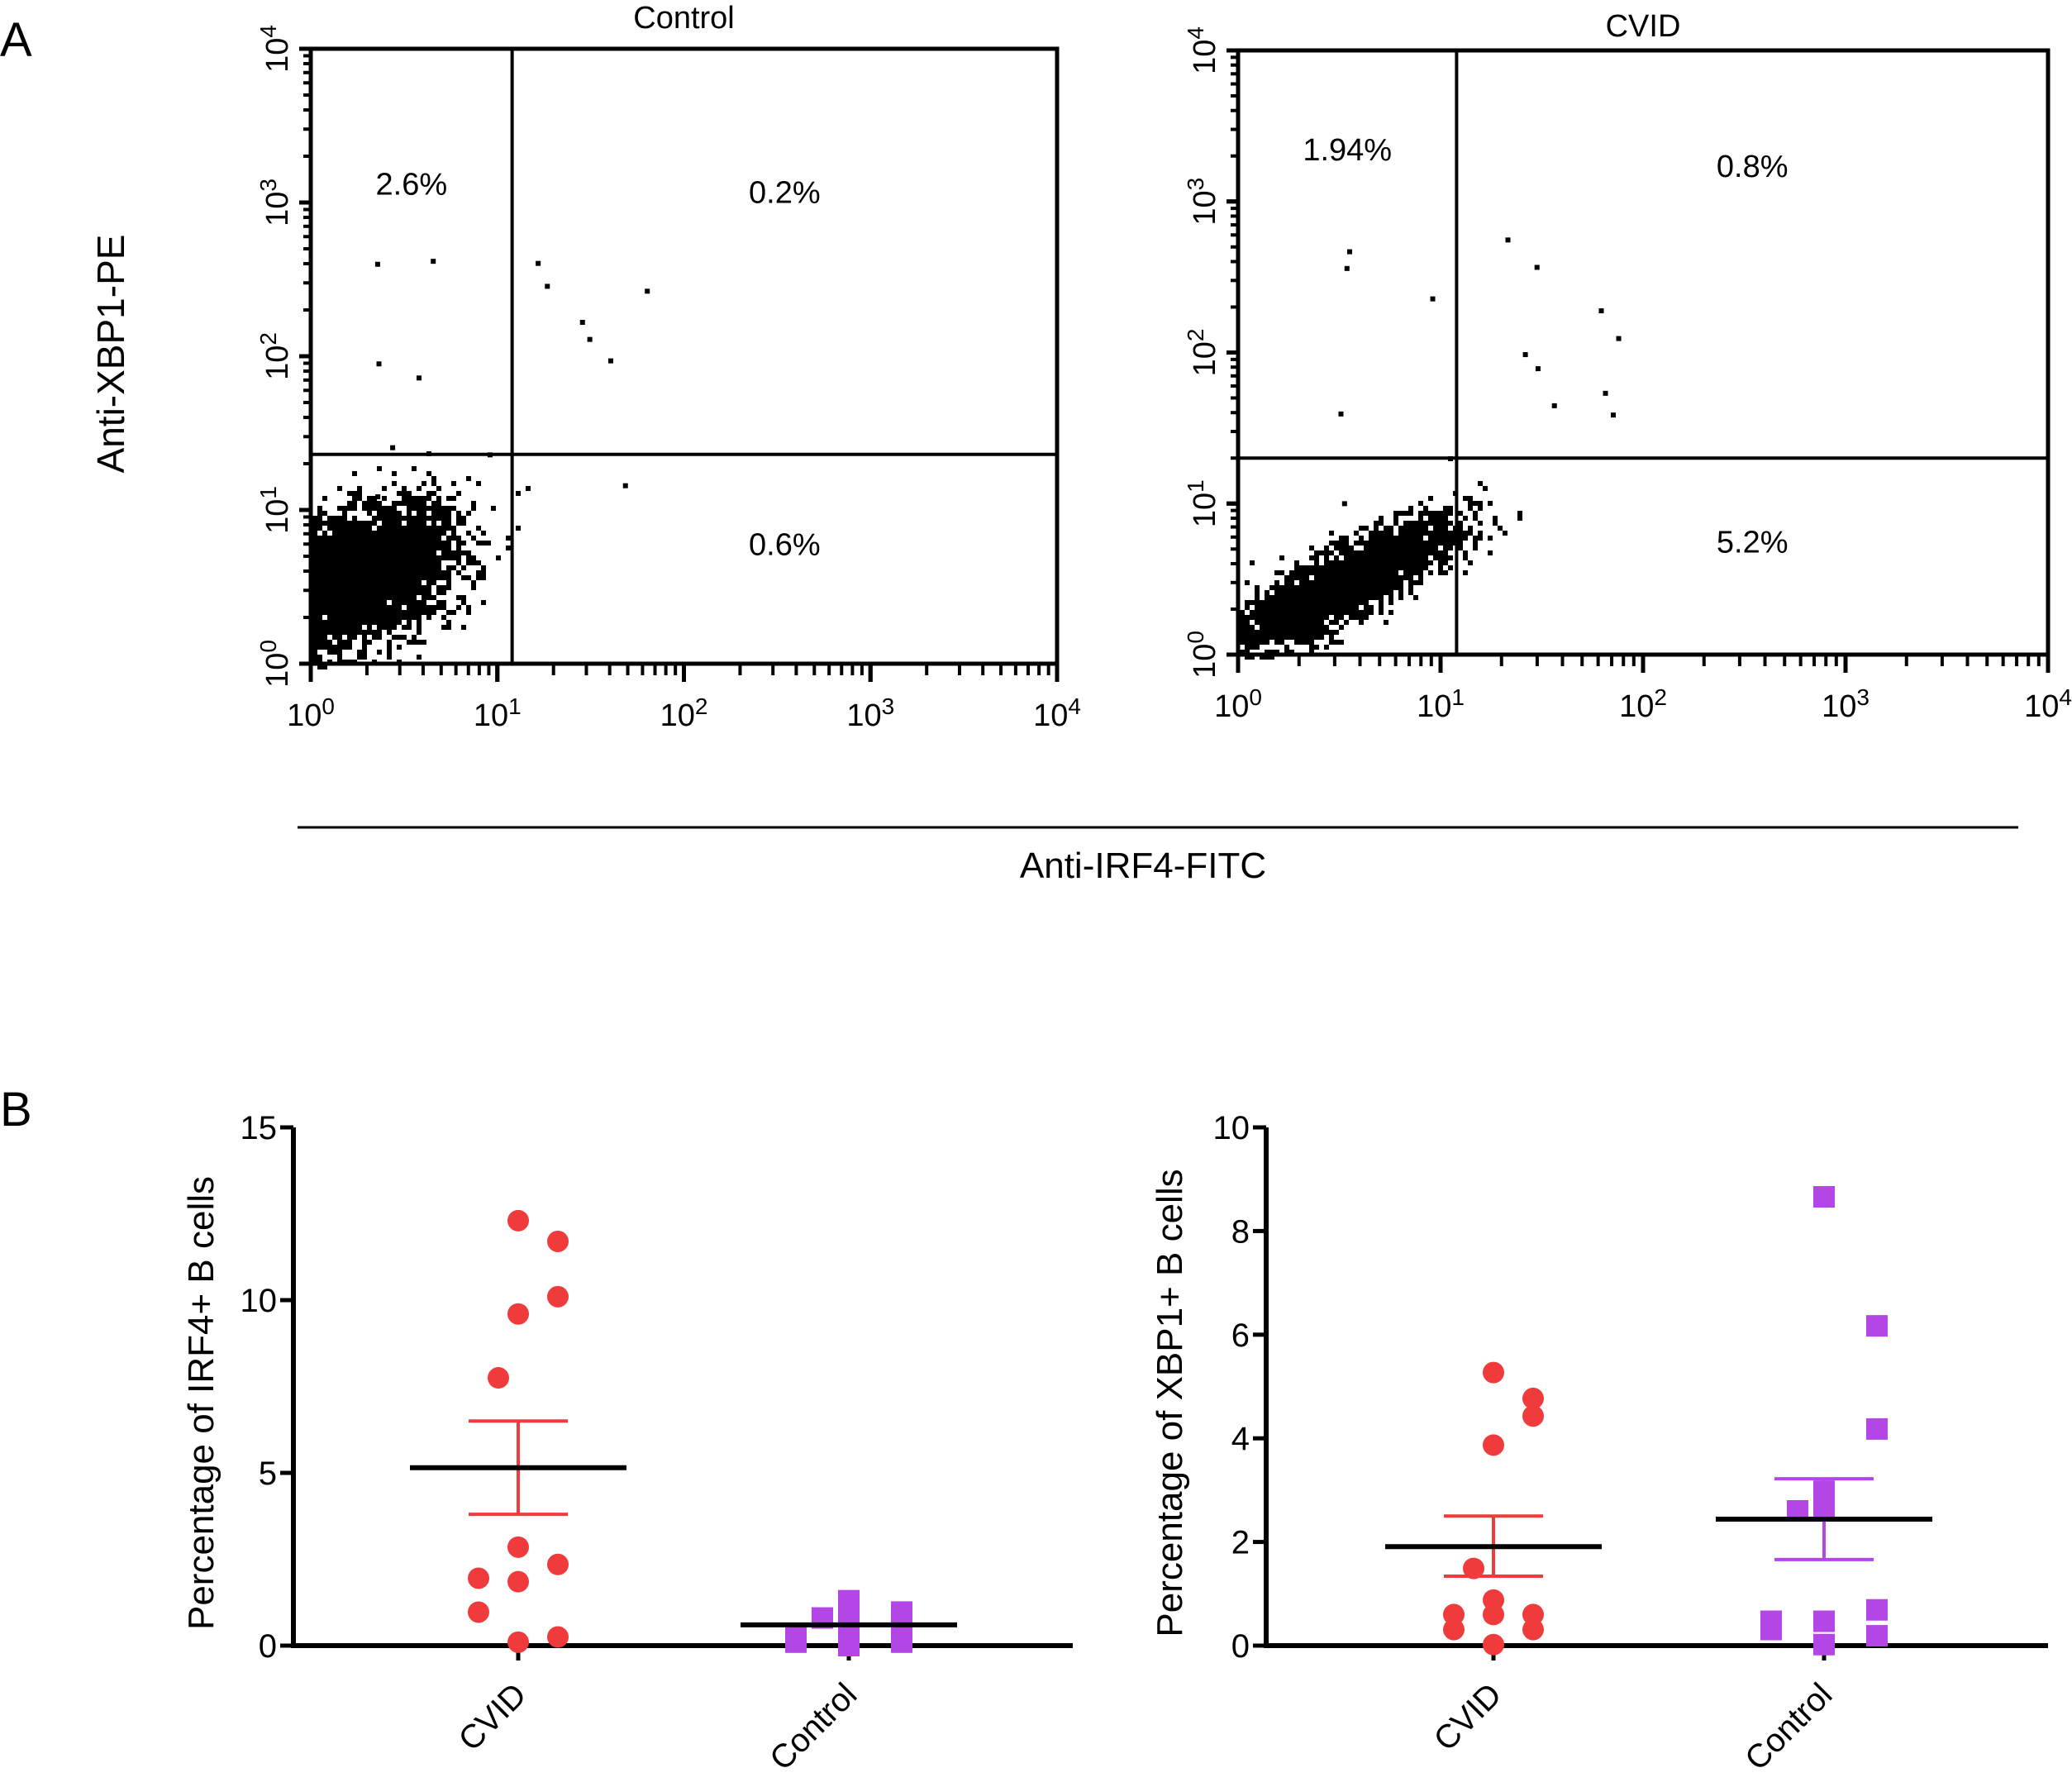  What do you see at coordinates (1431, 449) in the screenshot?
I see `event-cloud` at bounding box center [1431, 449].